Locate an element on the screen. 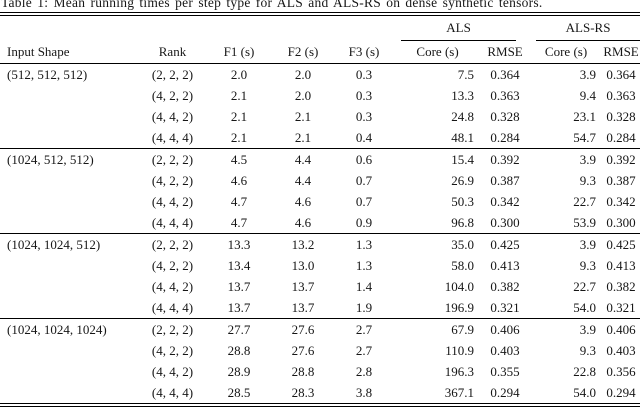 The width and height of the screenshot is (640, 407). rank-cell: (2, 2, 2) is located at coordinates (172, 74).